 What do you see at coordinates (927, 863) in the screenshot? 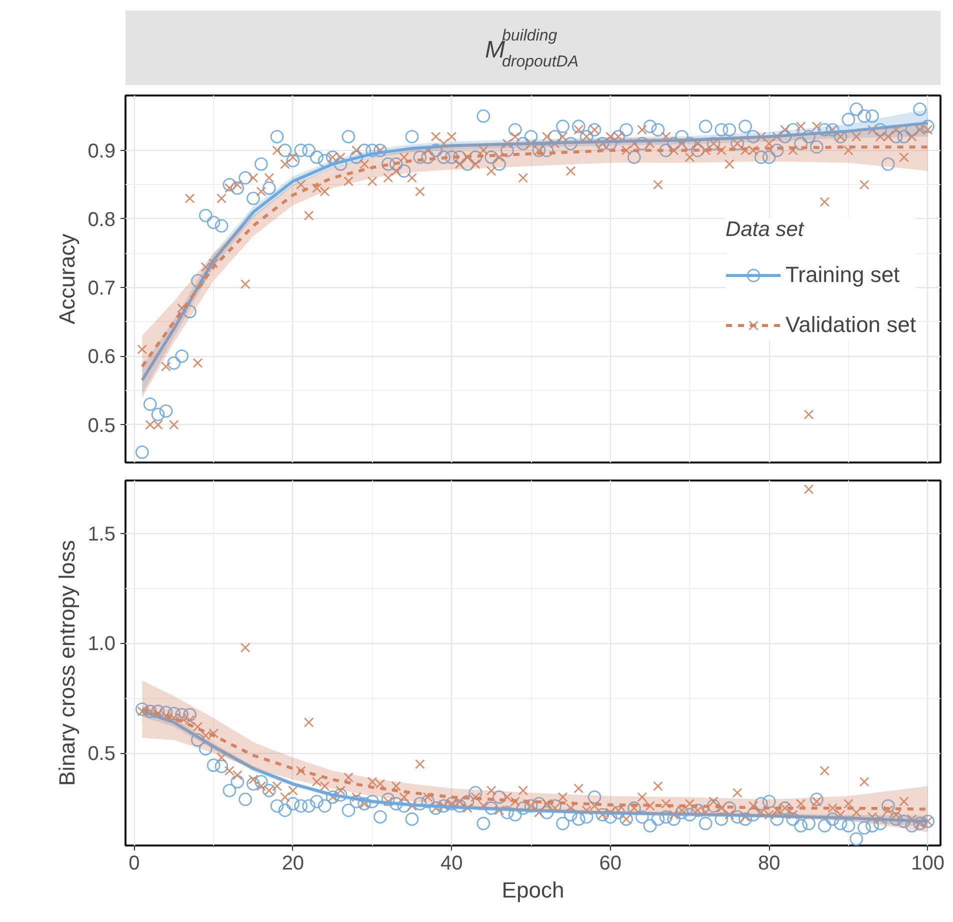
I see `x-tick-label: 100` at bounding box center [927, 863].